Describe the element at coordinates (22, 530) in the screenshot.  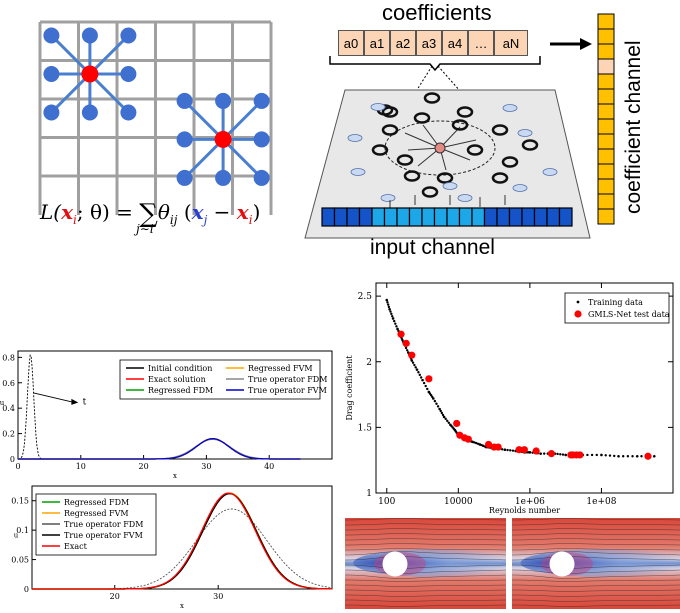
I see `y-tick-label: 0.1` at that location.